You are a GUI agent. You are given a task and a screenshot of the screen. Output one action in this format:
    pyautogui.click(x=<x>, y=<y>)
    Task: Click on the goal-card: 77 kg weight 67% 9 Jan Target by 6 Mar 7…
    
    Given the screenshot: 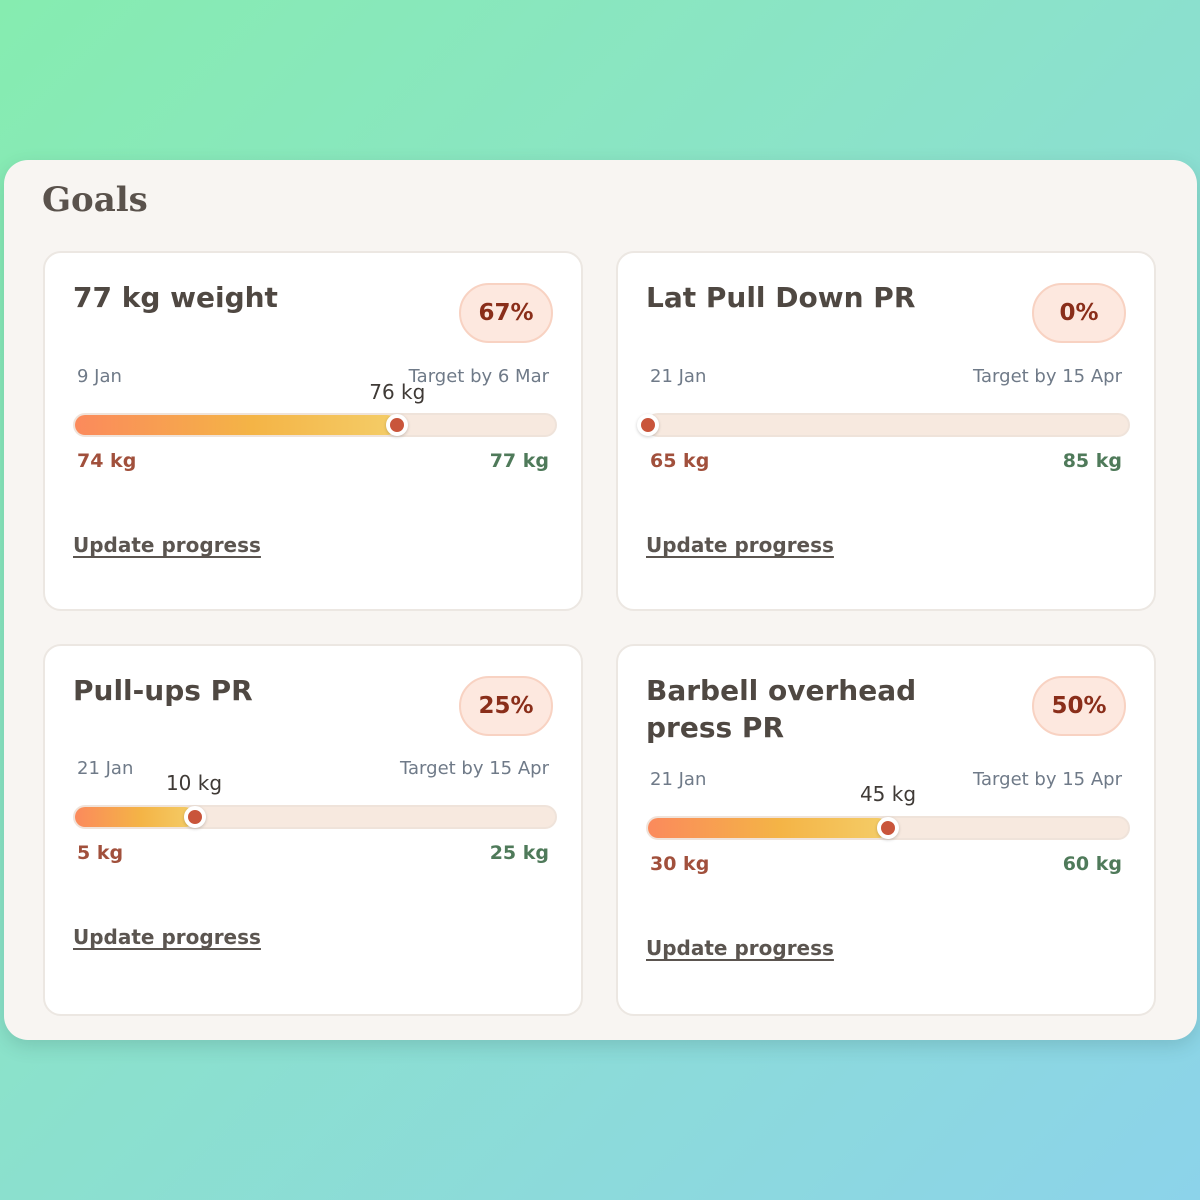 What is the action you would take?
    pyautogui.click(x=313, y=431)
    